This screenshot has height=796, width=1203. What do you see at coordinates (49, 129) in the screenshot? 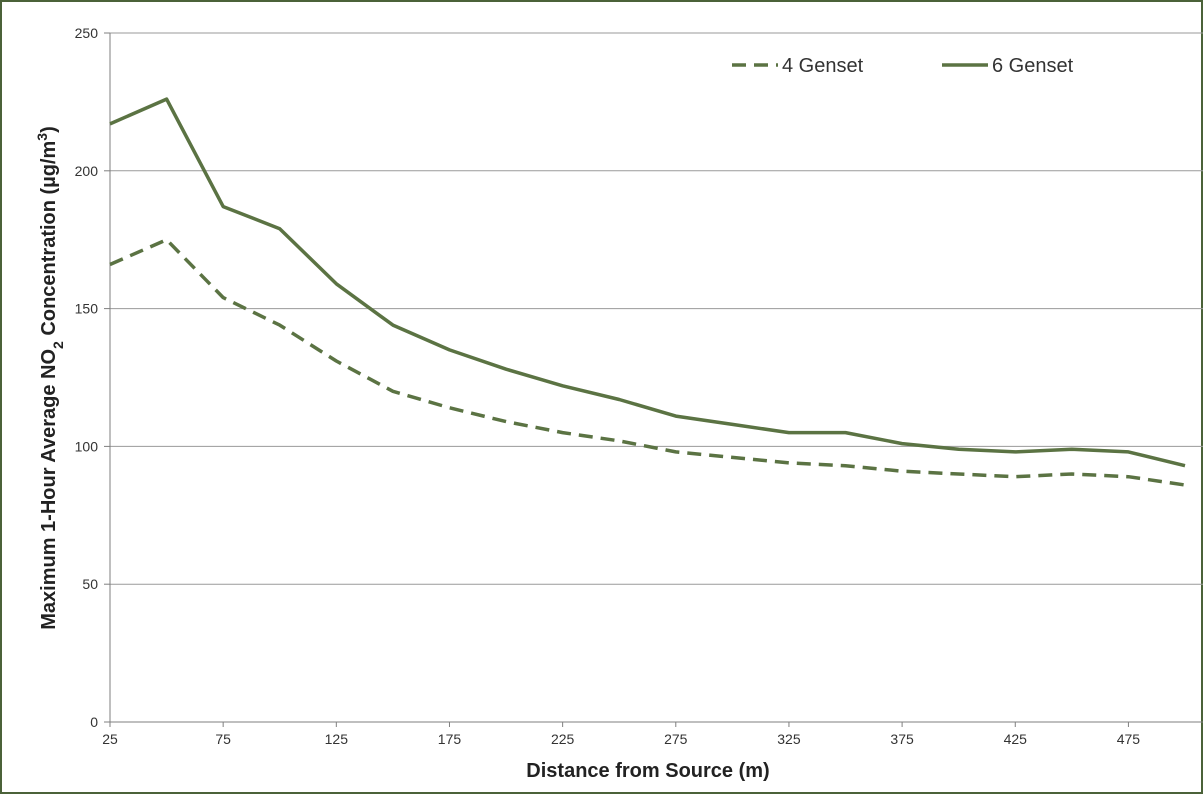
I see `y-axis-title-end: )` at bounding box center [49, 129].